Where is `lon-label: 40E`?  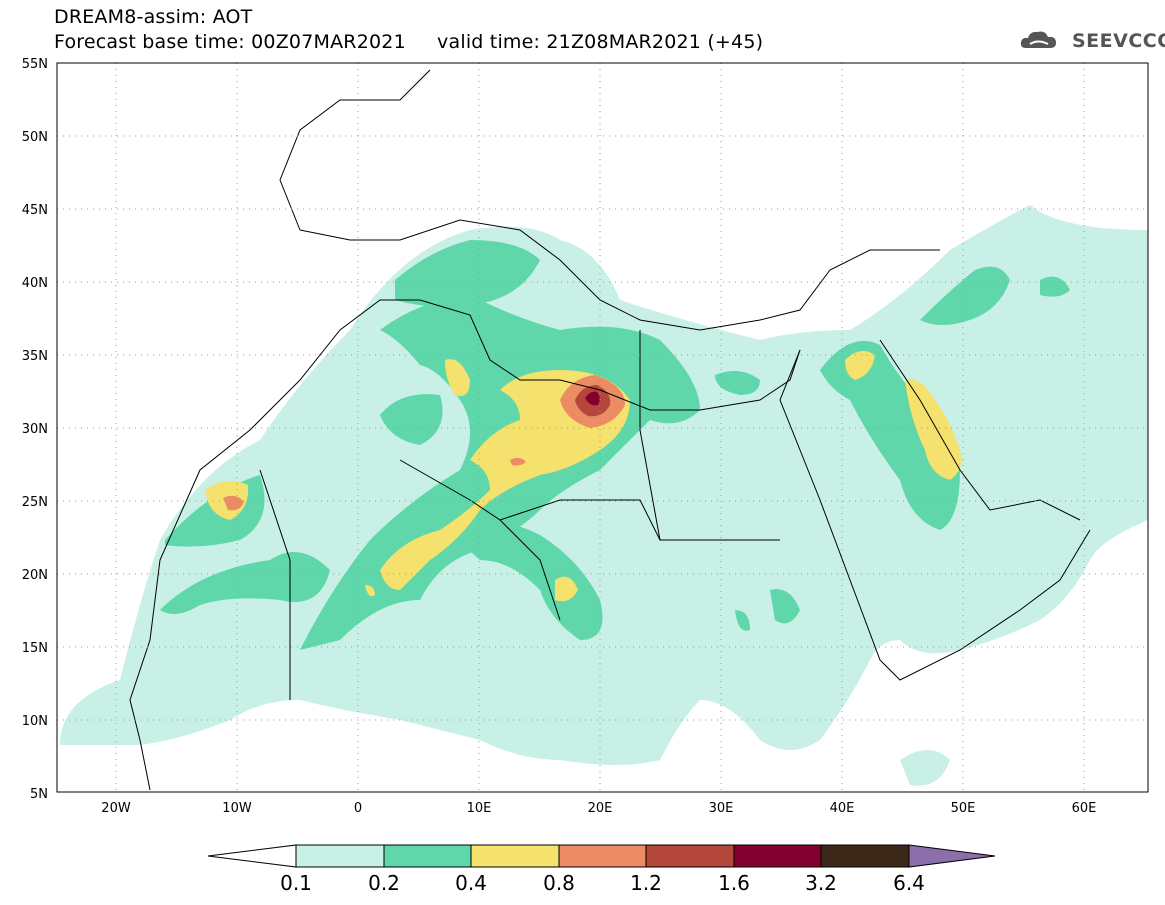 lon-label: 40E is located at coordinates (842, 808).